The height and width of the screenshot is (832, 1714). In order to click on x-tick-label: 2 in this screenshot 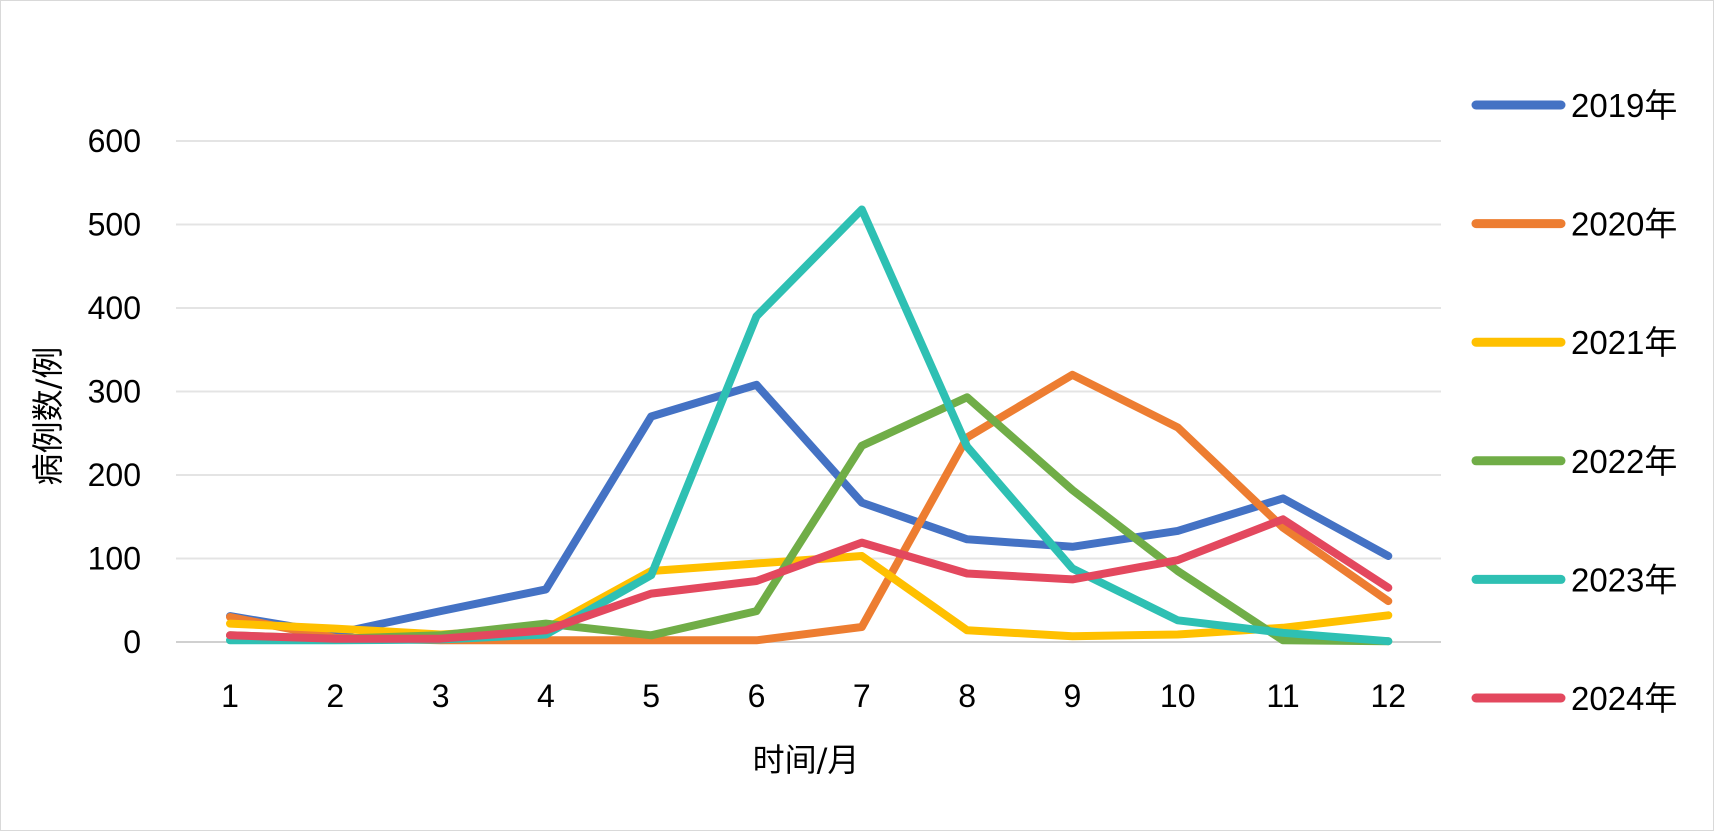, I will do `click(335, 696)`.